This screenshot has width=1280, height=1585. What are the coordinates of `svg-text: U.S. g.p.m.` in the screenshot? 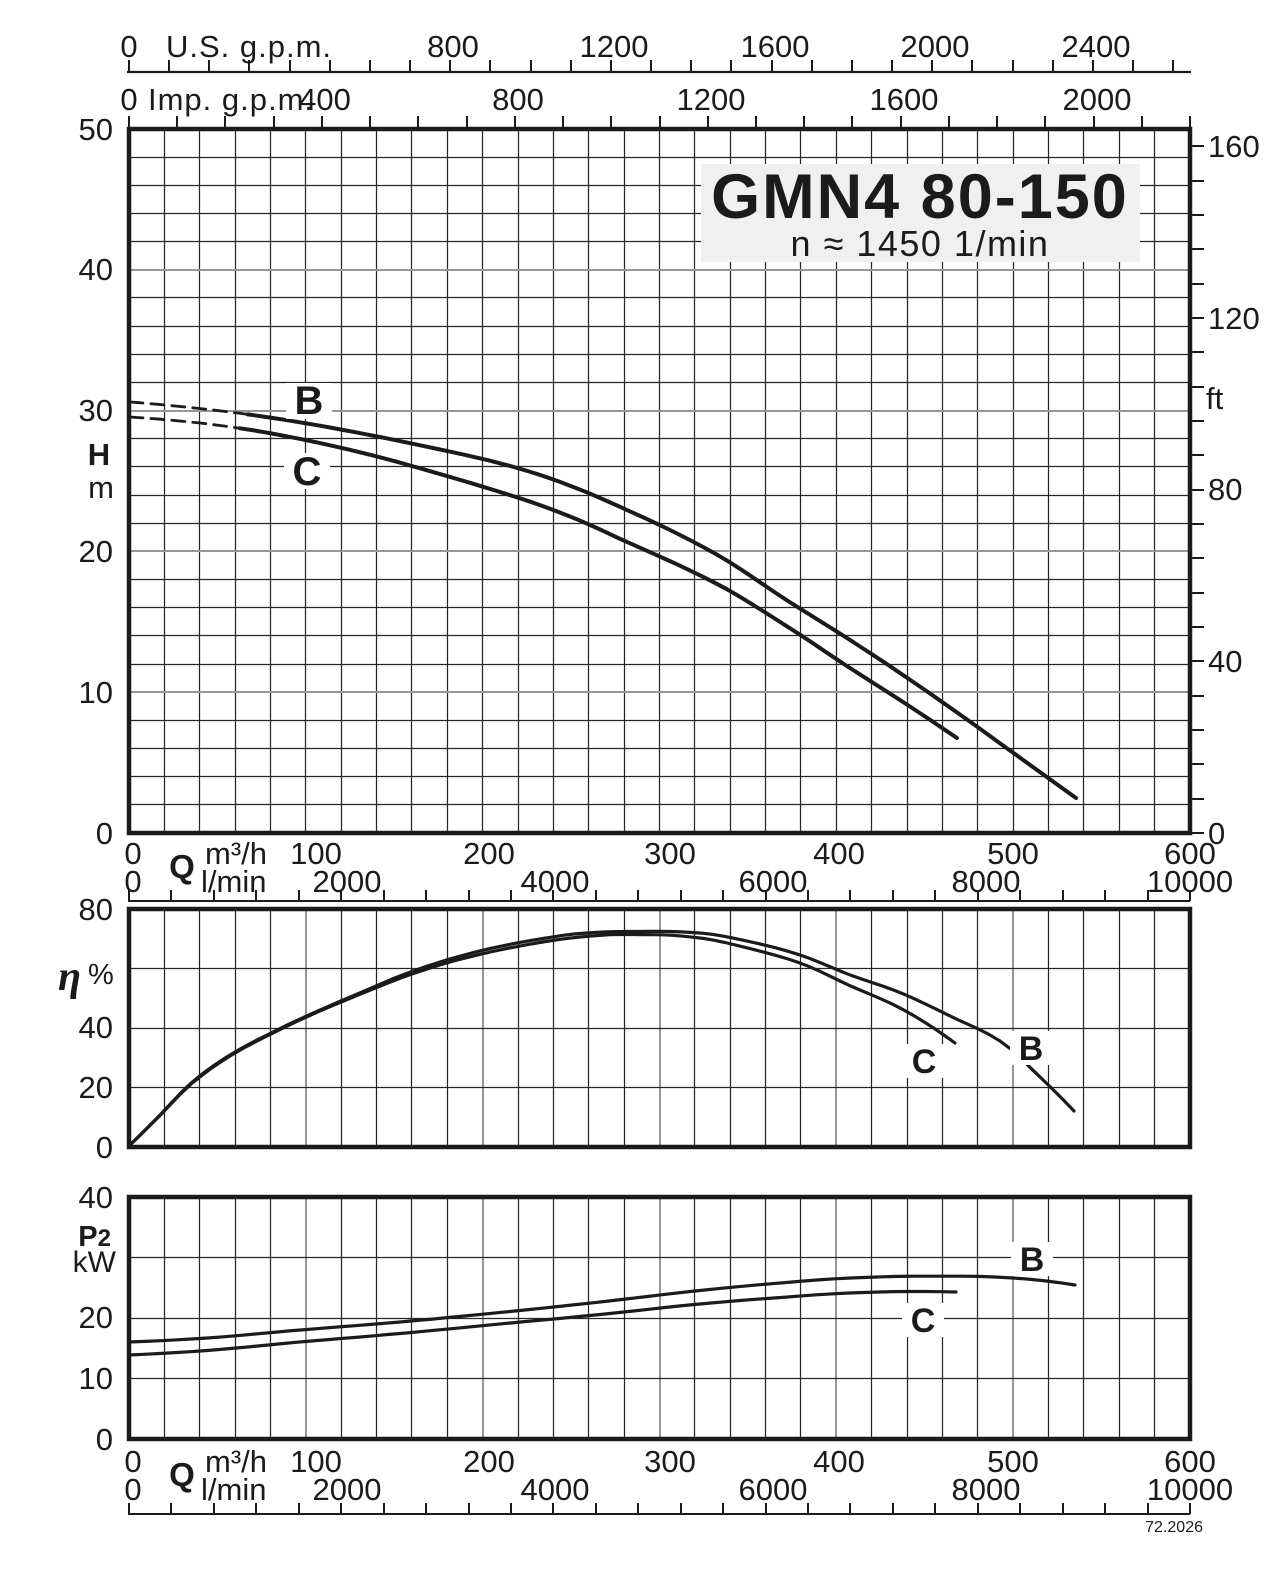 It's located at (249, 46).